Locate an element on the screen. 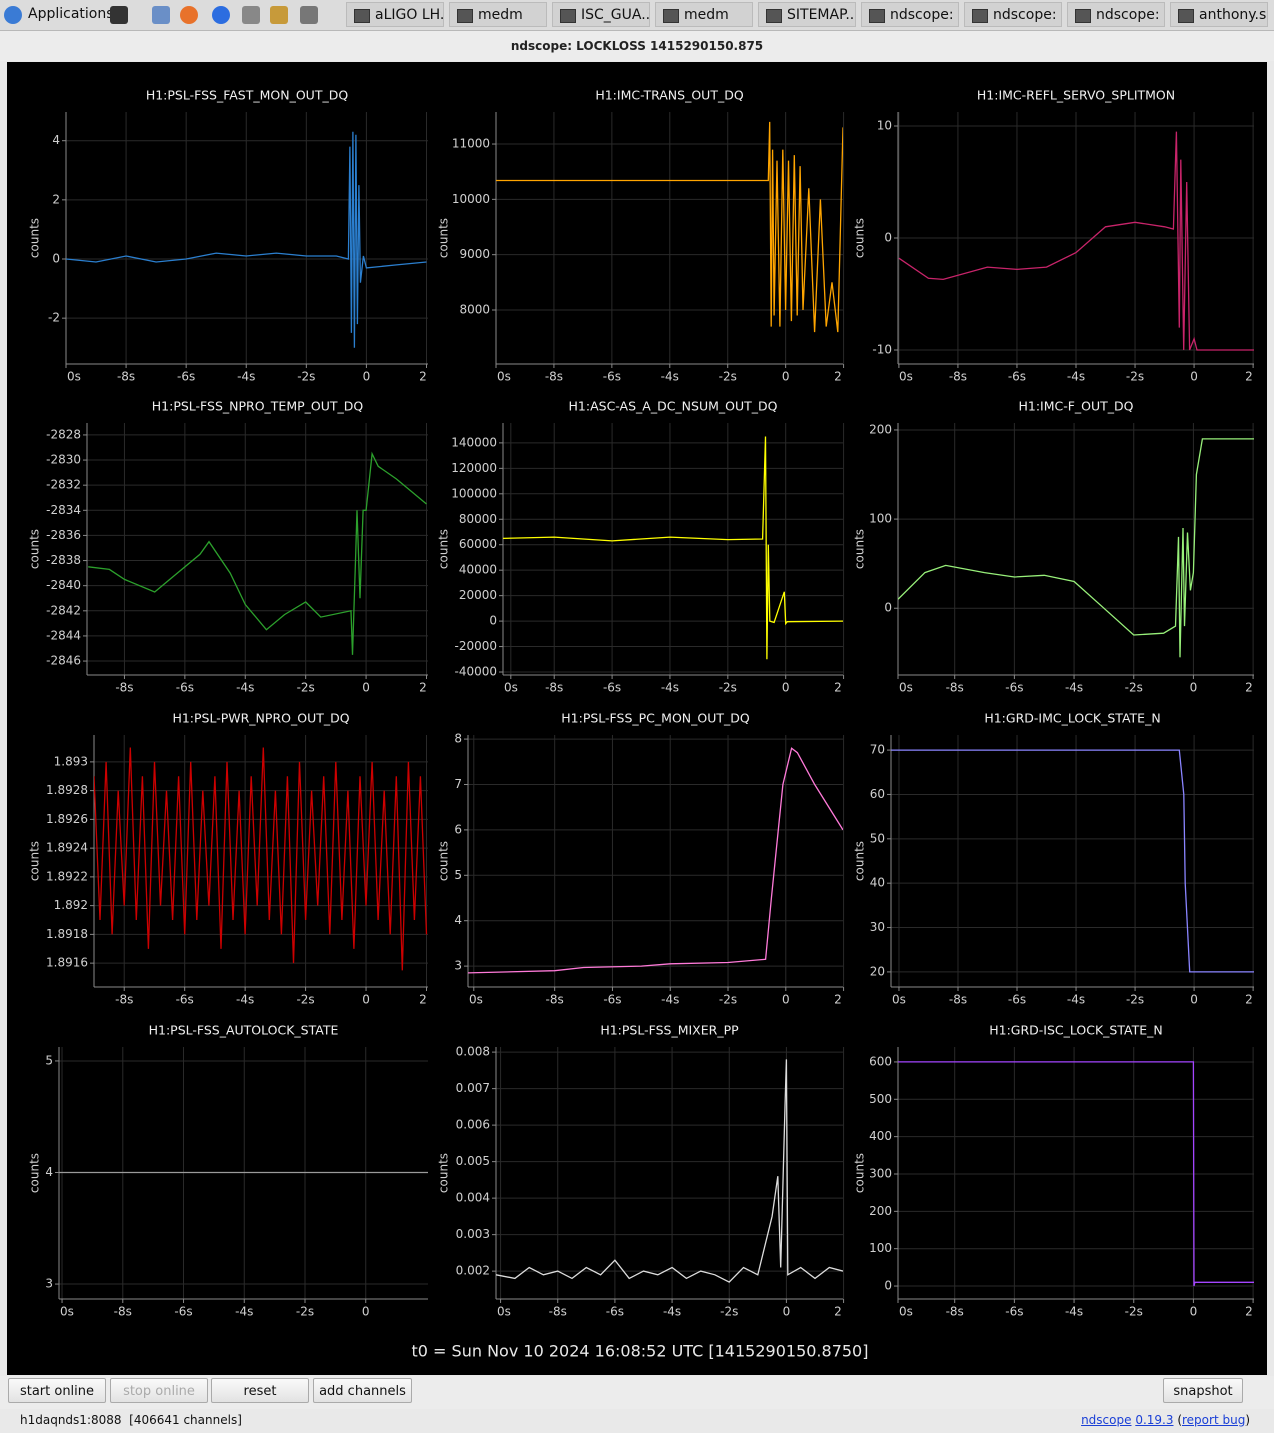 This screenshot has height=1433, width=1274. version-link: 0.19.3 is located at coordinates (1154, 1420).